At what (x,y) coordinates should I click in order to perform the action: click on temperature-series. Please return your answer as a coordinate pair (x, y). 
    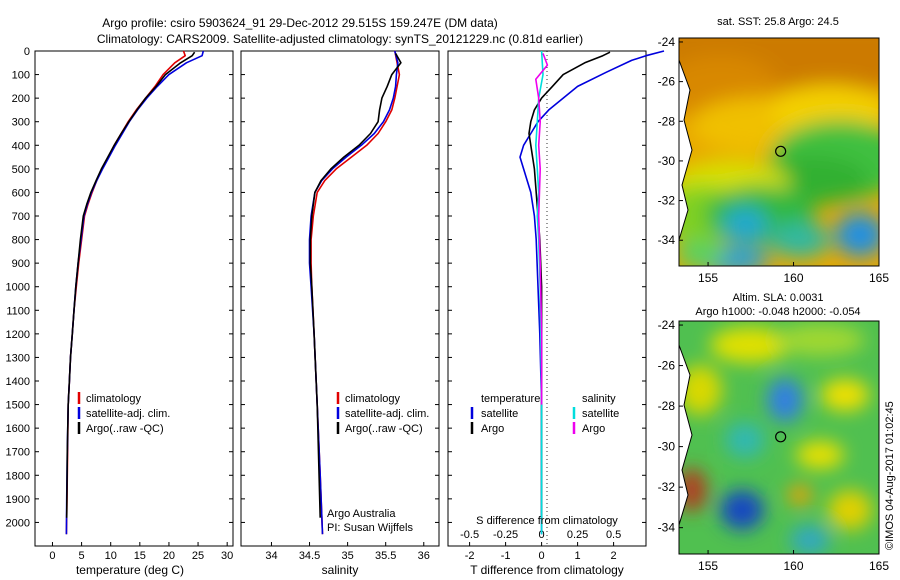
    Looking at the image, I should click on (135, 292).